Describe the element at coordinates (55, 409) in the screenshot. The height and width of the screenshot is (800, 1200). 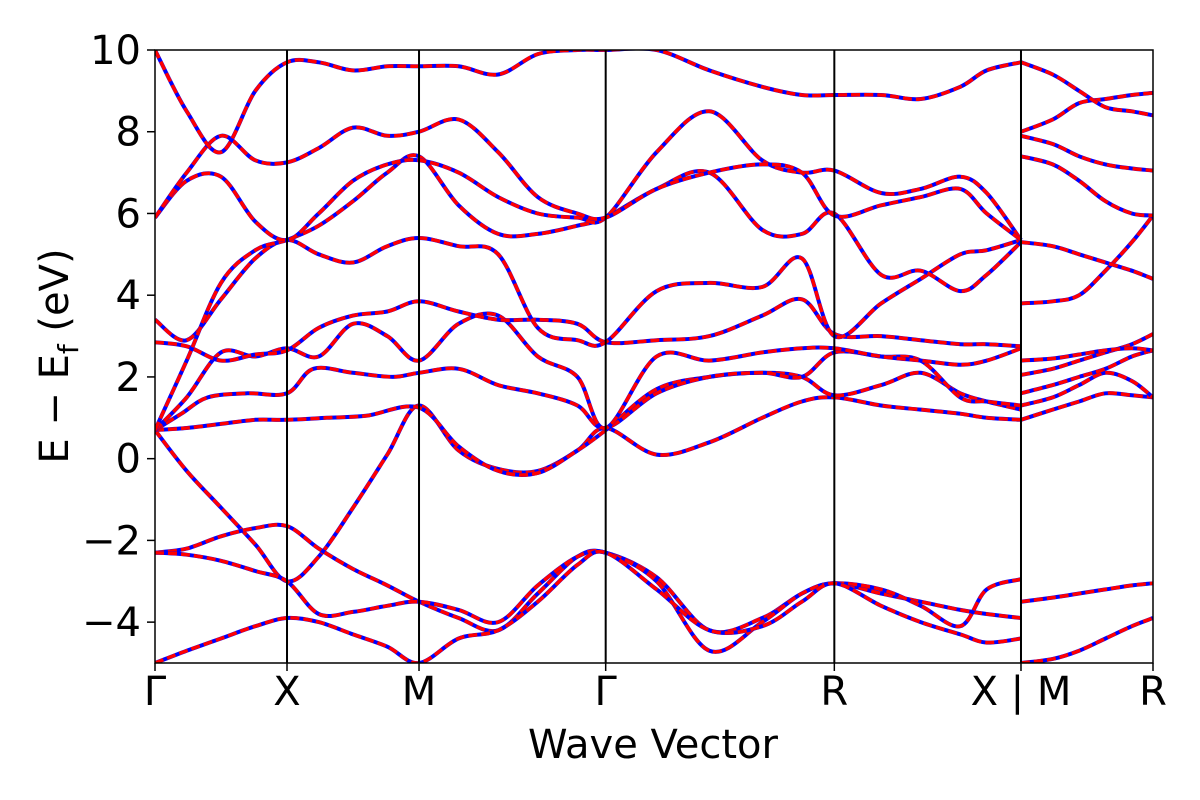
I see `y-axis-title-main: E − E` at that location.